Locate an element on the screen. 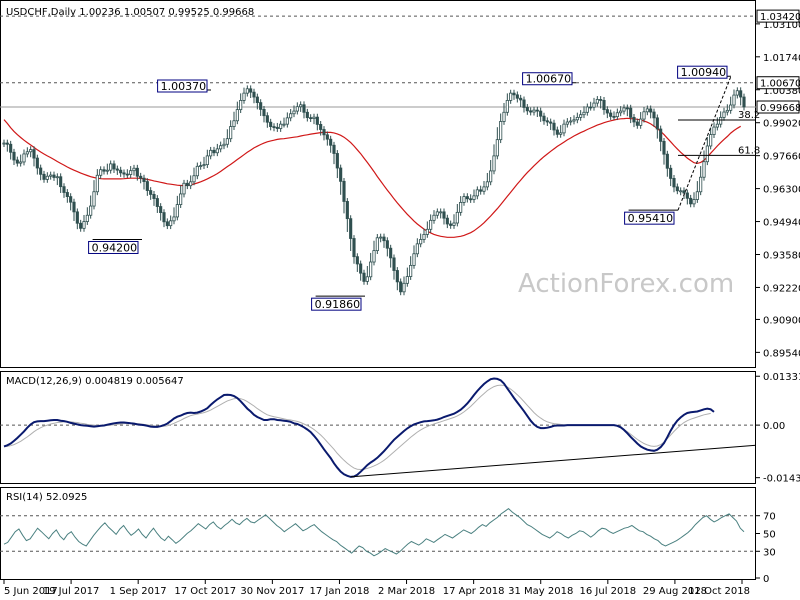 Image resolution: width=800 pixels, height=600 pixels. swing-label-box is located at coordinates (182, 86).